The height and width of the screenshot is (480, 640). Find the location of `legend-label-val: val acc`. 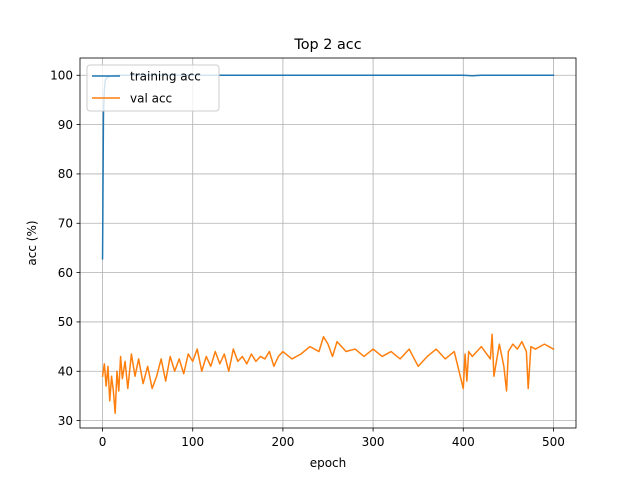

legend-label-val: val acc is located at coordinates (151, 99).